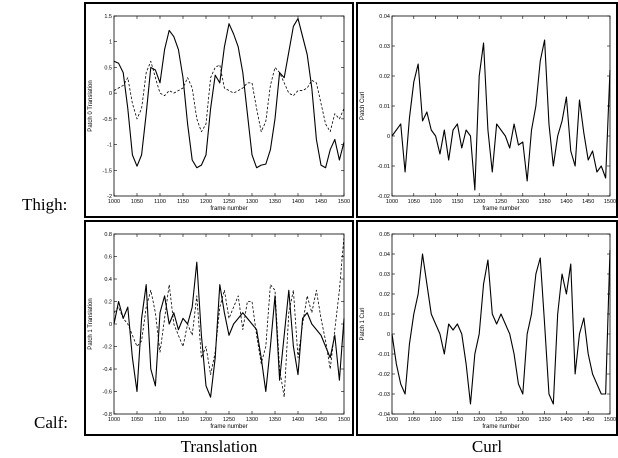 This screenshot has width=618, height=458. What do you see at coordinates (383, 395) in the screenshot?
I see `y-tick-label: -0.03` at bounding box center [383, 395].